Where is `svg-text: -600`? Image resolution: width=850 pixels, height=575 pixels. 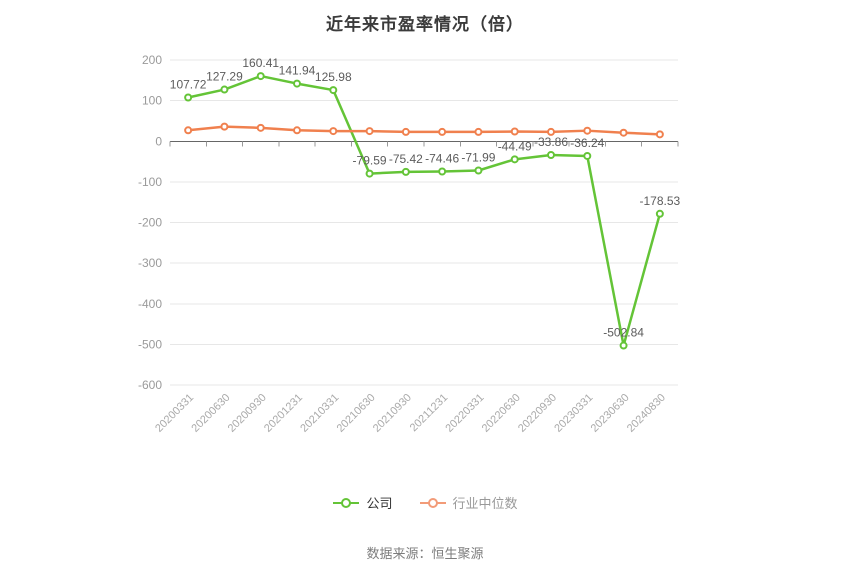 svg-text: -600 is located at coordinates (150, 385).